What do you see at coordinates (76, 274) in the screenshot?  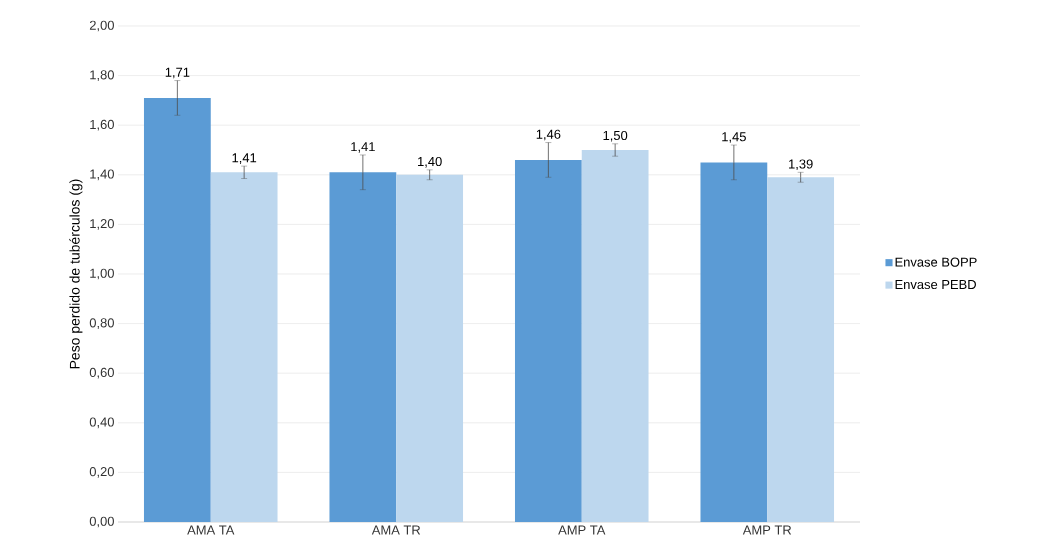 I see `y-axis-title: Peso perdido de tubérculos (g)` at bounding box center [76, 274].